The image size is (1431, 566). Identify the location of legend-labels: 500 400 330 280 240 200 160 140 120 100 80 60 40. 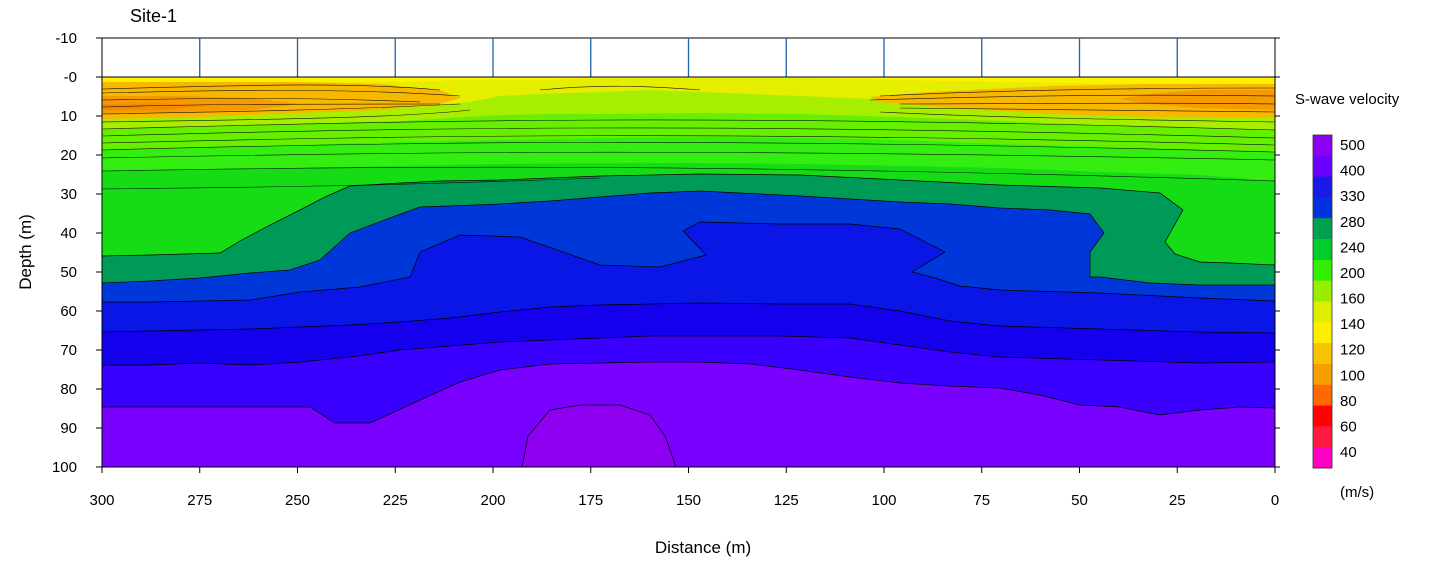
(1352, 299).